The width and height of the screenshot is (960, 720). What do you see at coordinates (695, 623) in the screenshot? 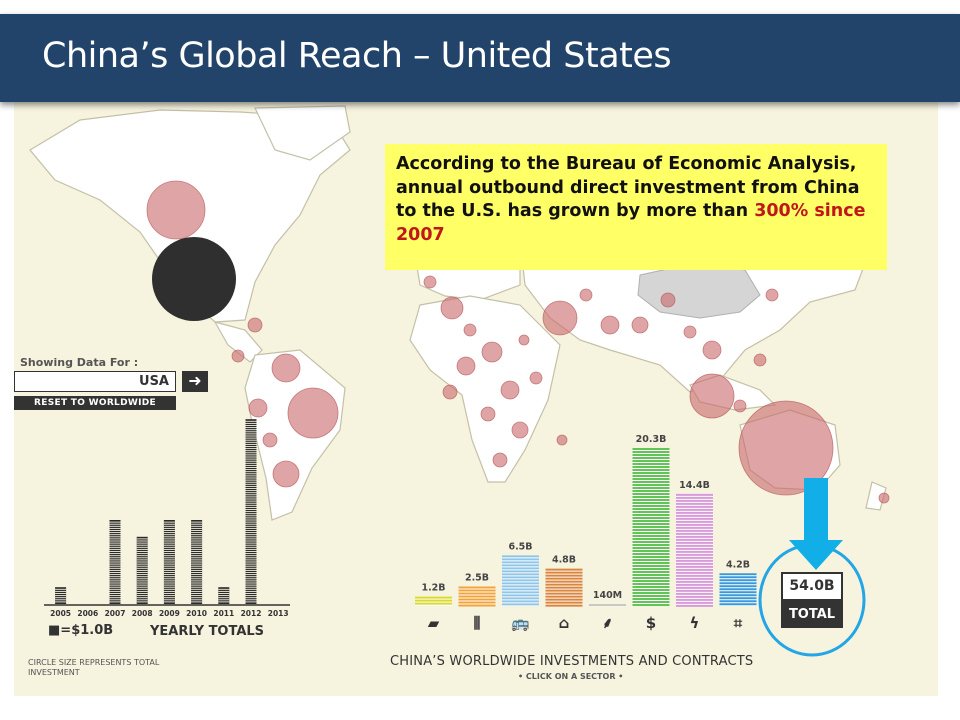
I see `lightning-icon: ϟ` at bounding box center [695, 623].